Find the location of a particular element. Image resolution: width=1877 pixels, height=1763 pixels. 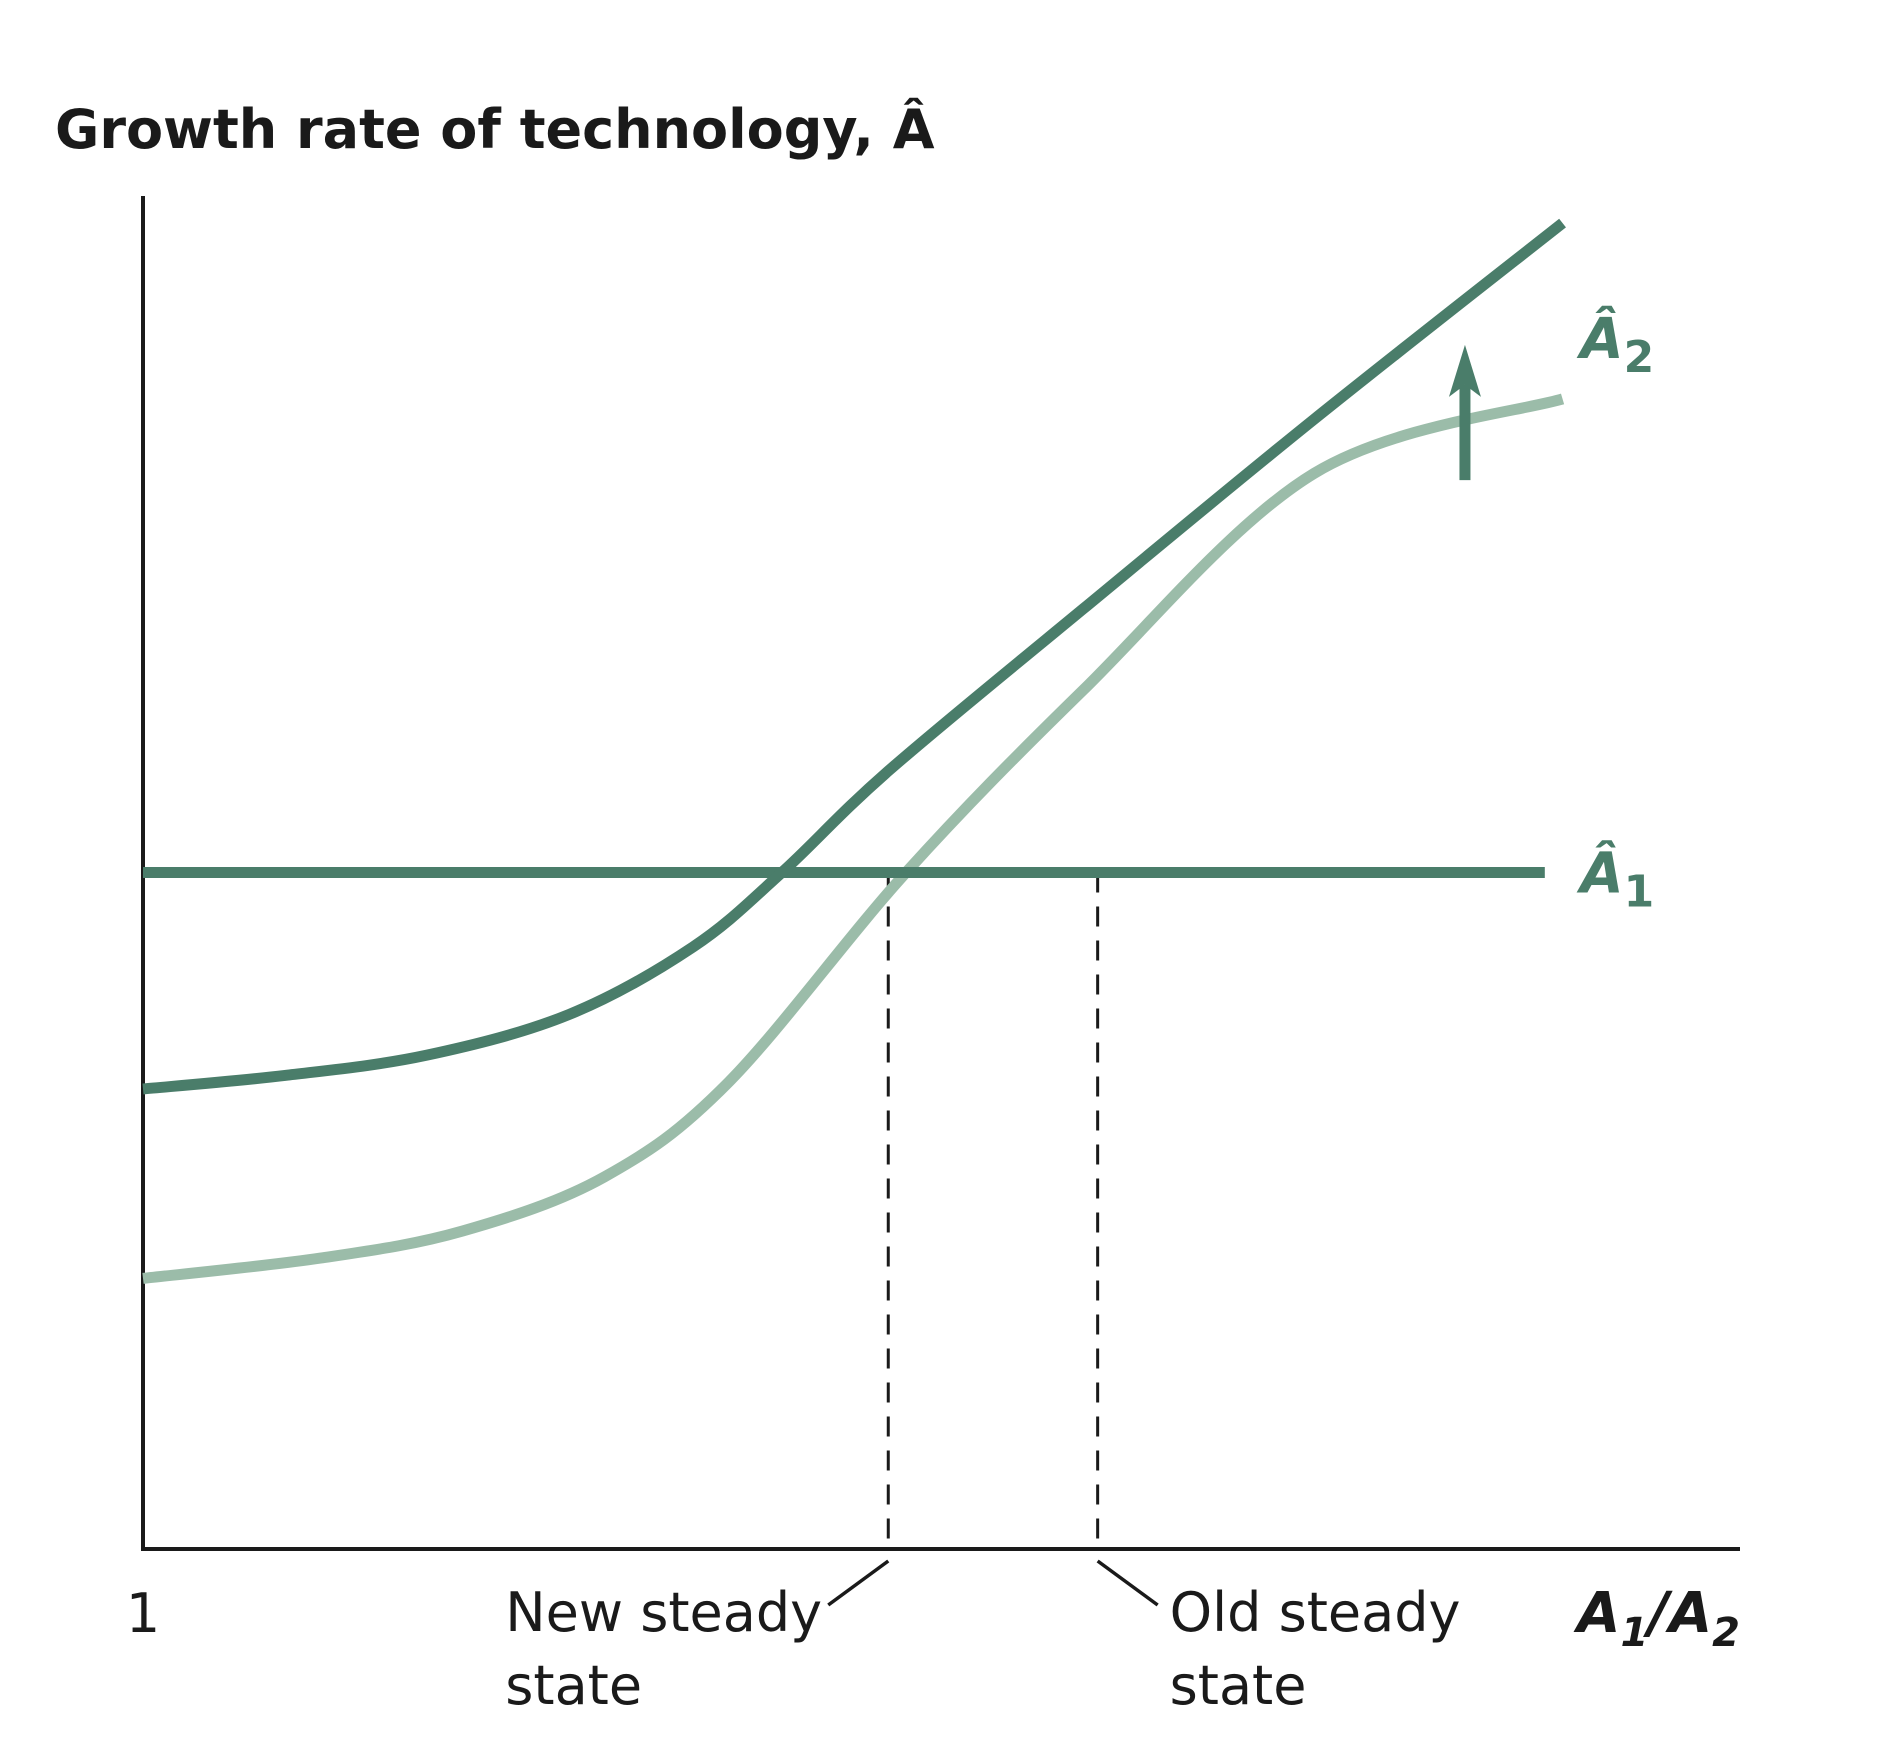

shift-arrowhead-icon is located at coordinates (1464, 370).